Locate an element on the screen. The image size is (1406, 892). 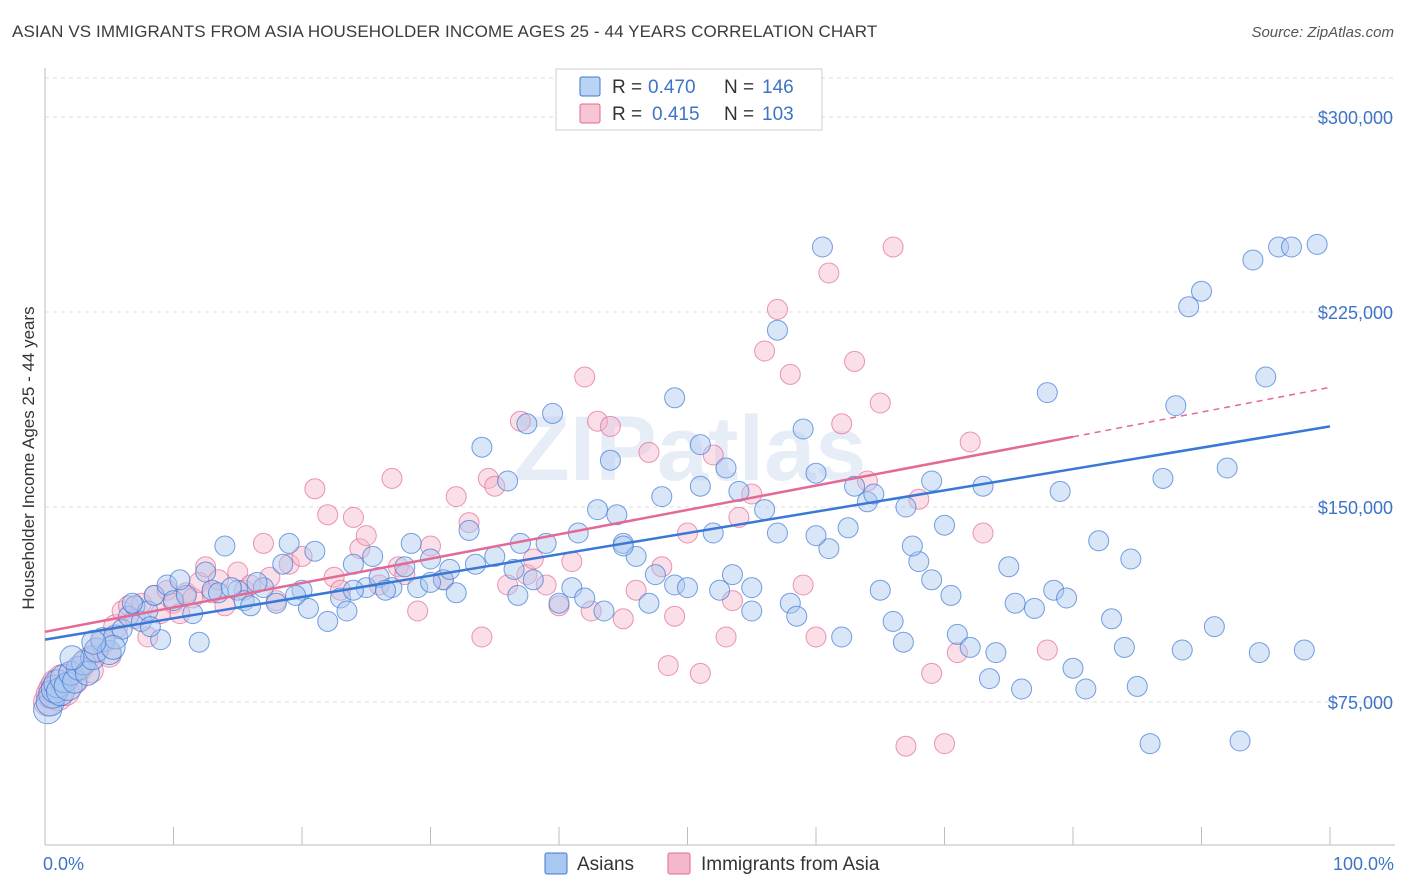
y-tick-label: $300,000 is located at coordinates (1355, 118).